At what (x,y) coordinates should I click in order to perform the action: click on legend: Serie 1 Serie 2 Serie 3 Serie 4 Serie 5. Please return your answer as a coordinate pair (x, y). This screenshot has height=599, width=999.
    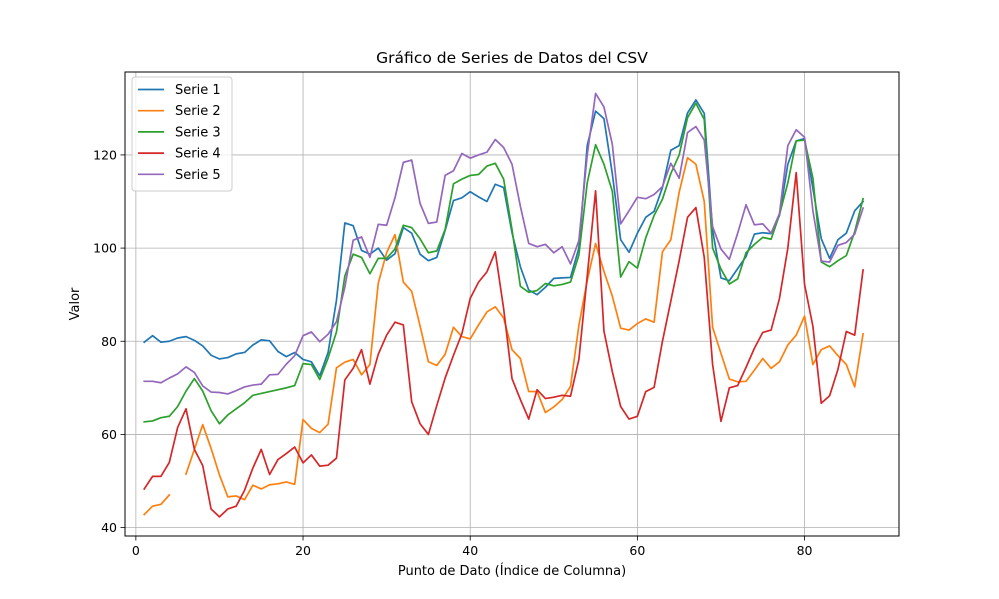
    Looking at the image, I should click on (182, 134).